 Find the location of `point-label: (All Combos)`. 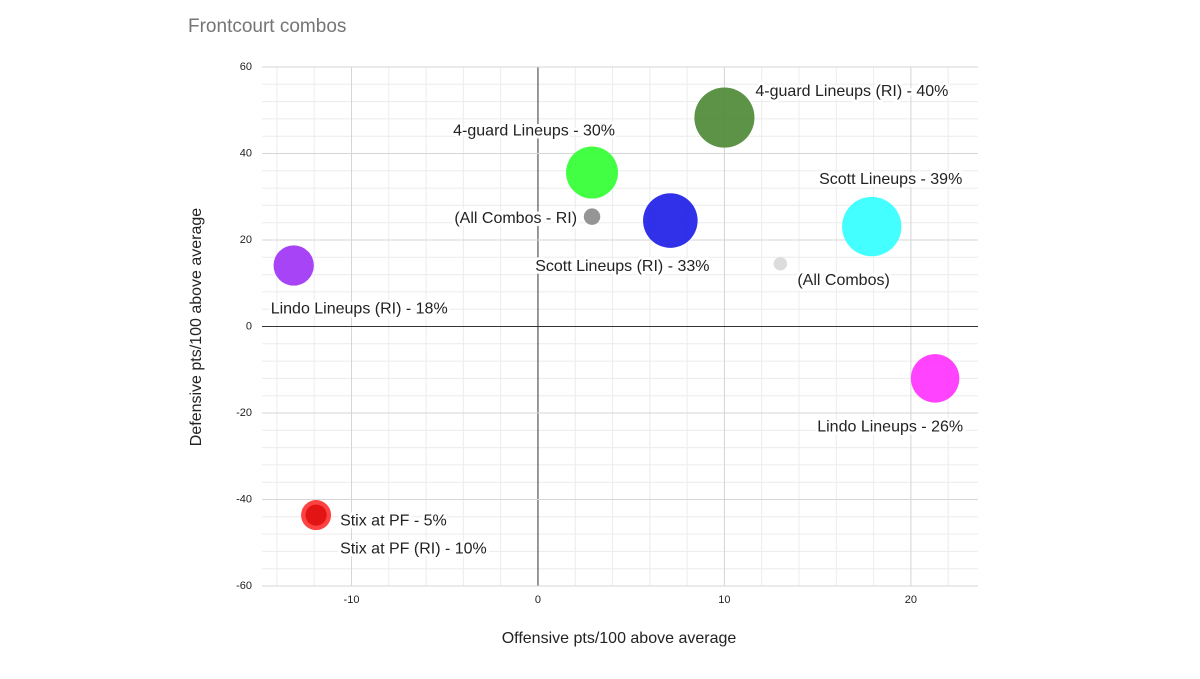

point-label: (All Combos) is located at coordinates (843, 280).